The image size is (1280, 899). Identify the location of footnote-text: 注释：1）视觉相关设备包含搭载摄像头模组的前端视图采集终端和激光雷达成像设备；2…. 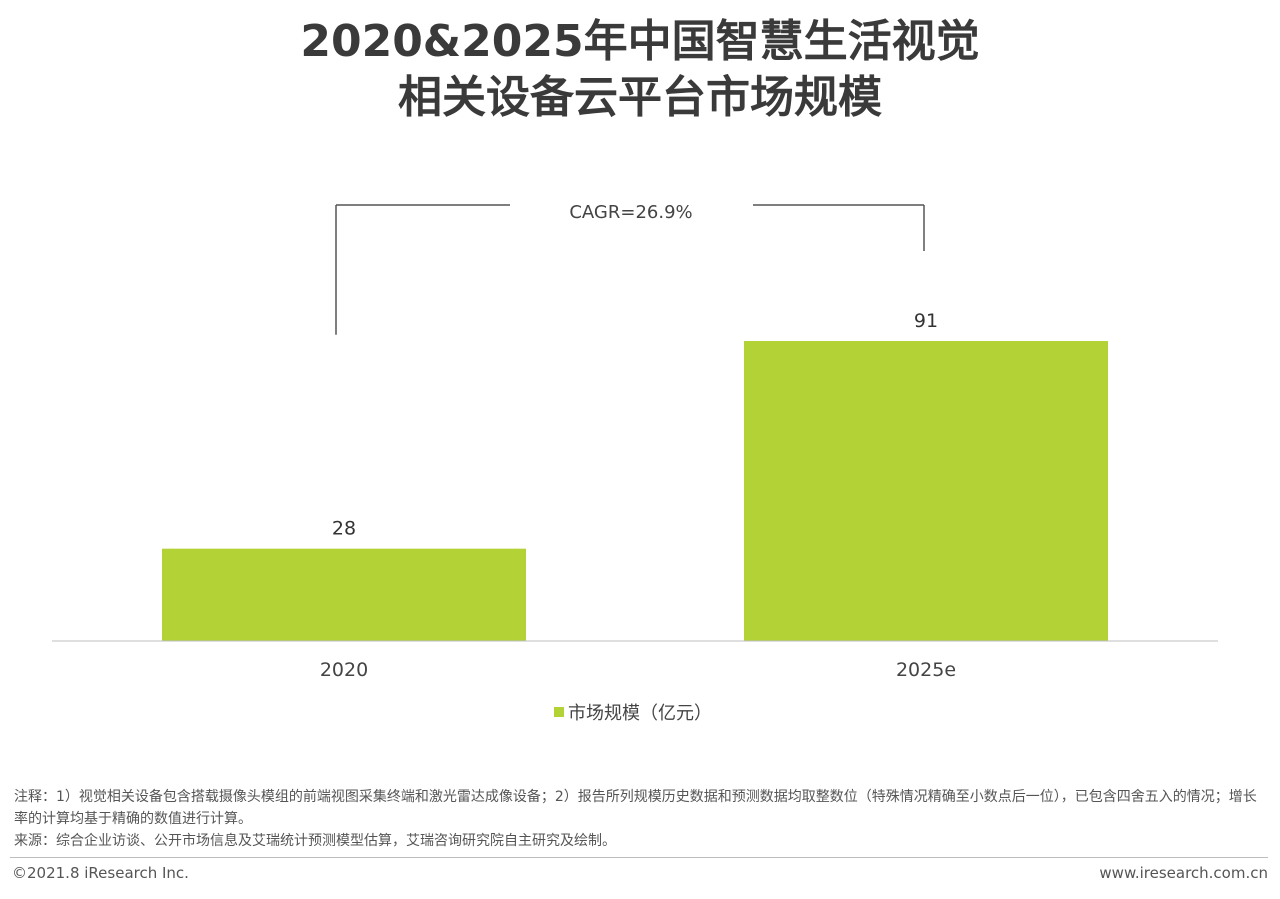
(635, 808).